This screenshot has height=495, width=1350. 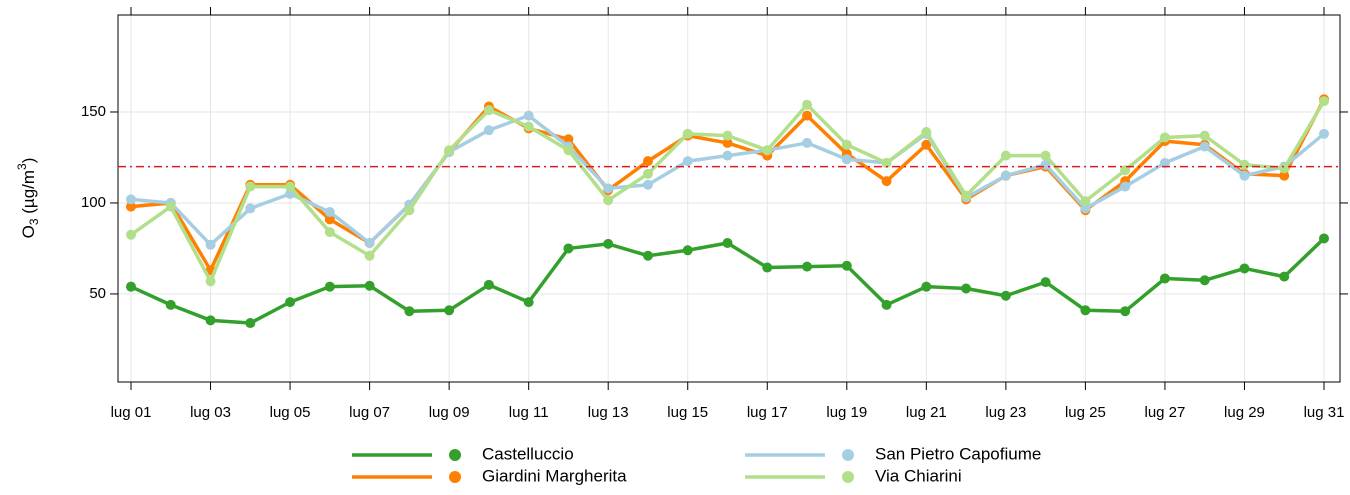 What do you see at coordinates (28, 161) in the screenshot?
I see `y-label-part: )` at bounding box center [28, 161].